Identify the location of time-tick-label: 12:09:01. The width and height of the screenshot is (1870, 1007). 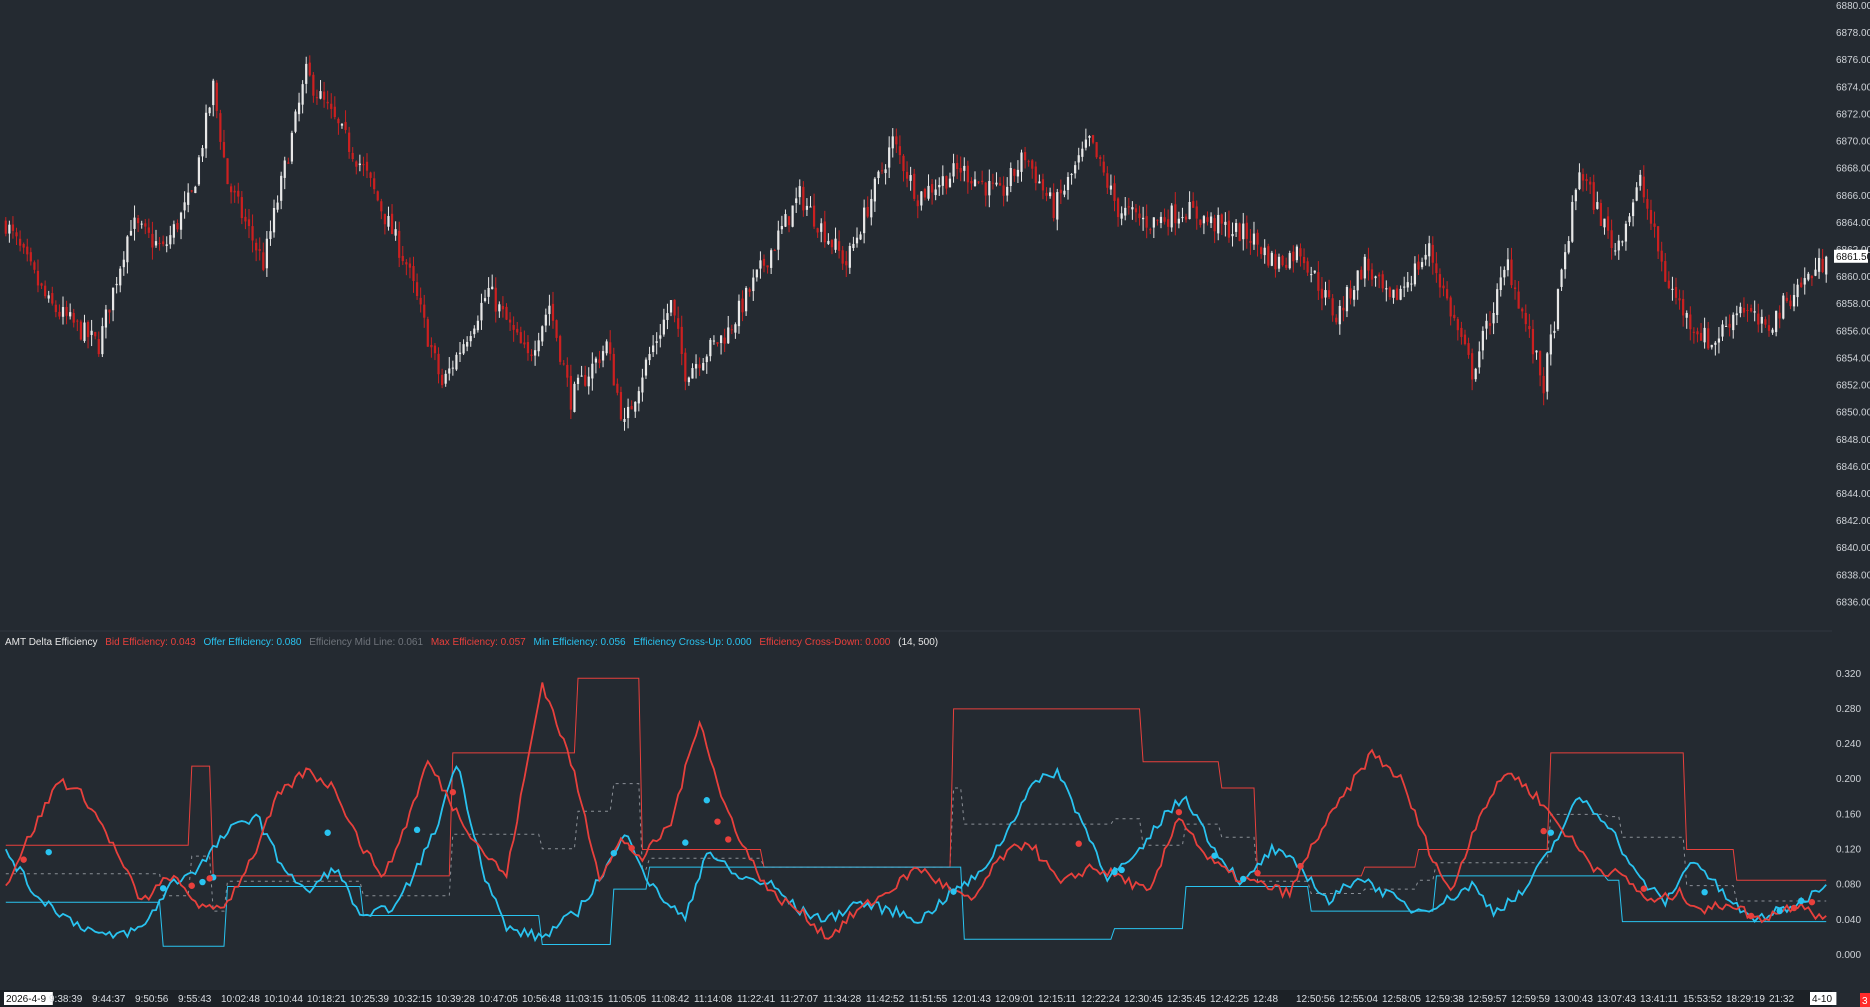
(1014, 999).